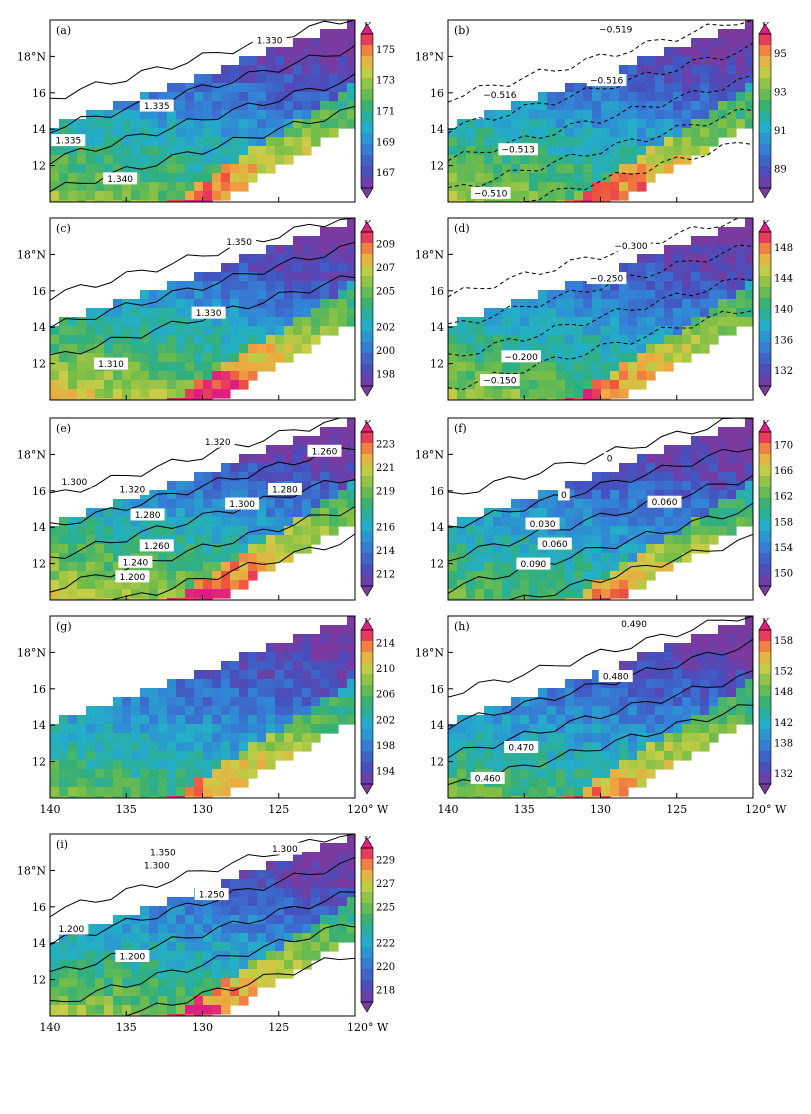 This screenshot has width=811, height=1114. I want to click on colorbar-tick-label: 169, so click(385, 142).